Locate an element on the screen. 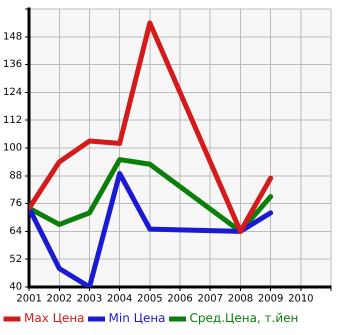 Image resolution: width=345 pixels, height=335 pixels. y-tick-label: 112 is located at coordinates (12, 120).